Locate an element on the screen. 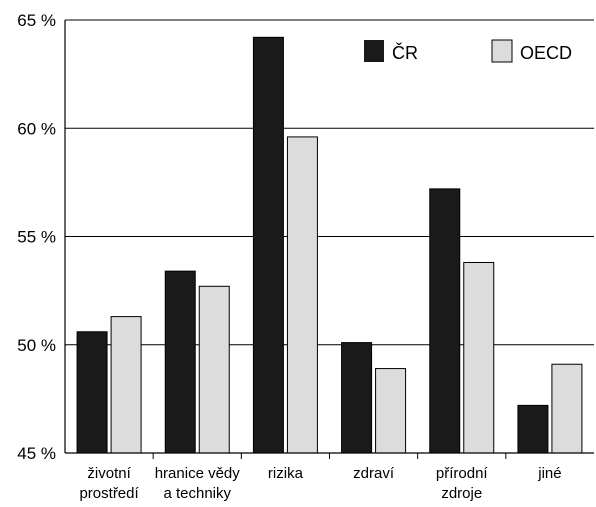 The image size is (596, 507). x-tick-label: přírodní is located at coordinates (462, 473).